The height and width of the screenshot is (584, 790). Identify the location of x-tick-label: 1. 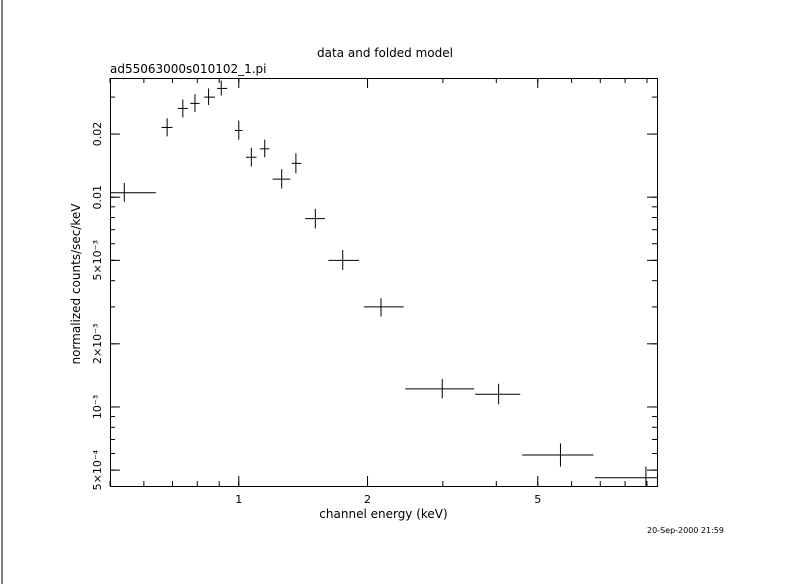
(238, 499).